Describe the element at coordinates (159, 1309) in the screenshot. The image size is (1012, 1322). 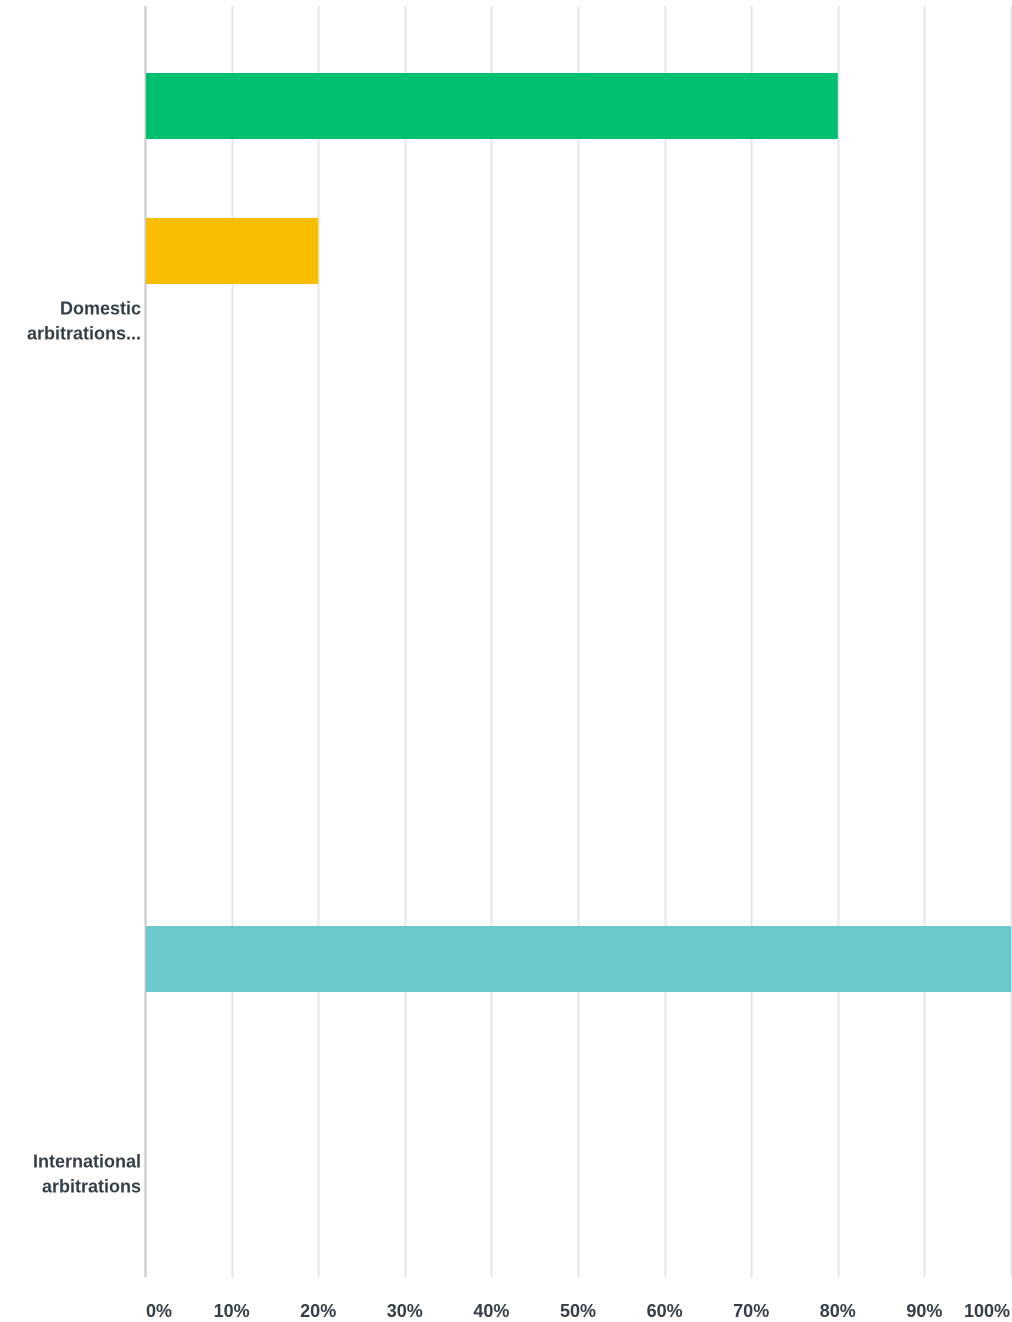
I see `x-tick-label: 0%` at that location.